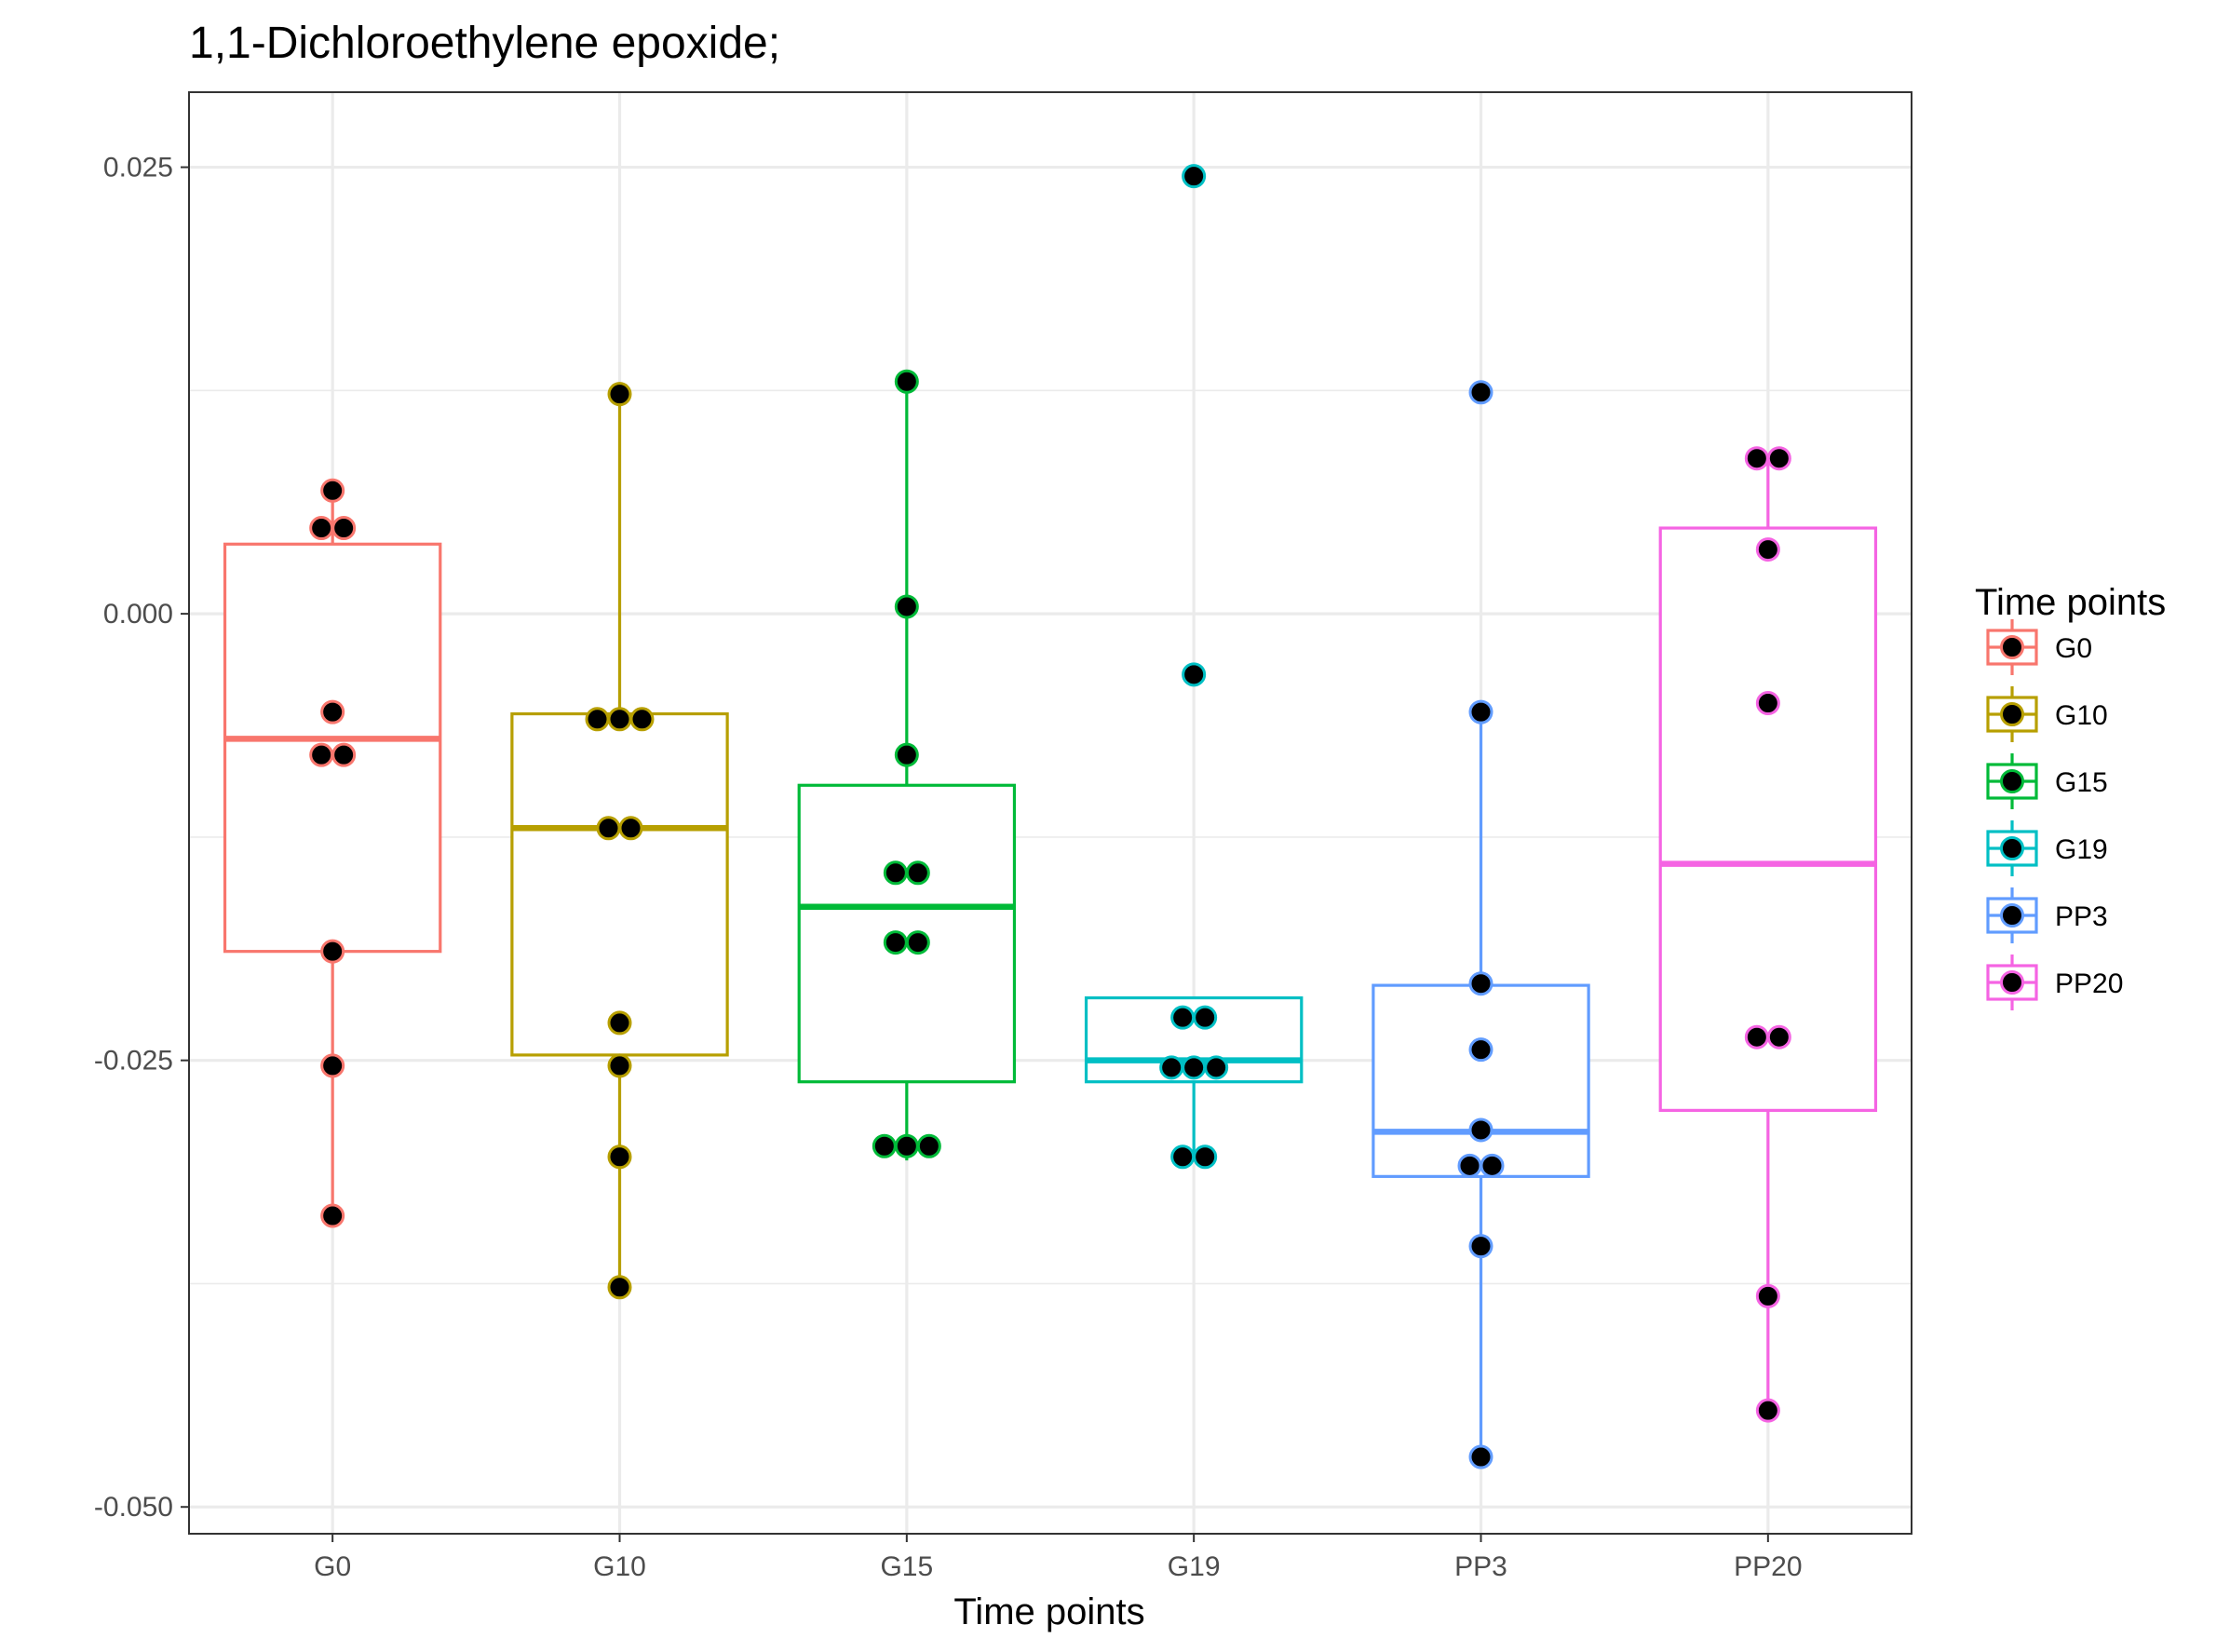  Describe the element at coordinates (138, 614) in the screenshot. I see `y-tick-label: 0.000` at that location.